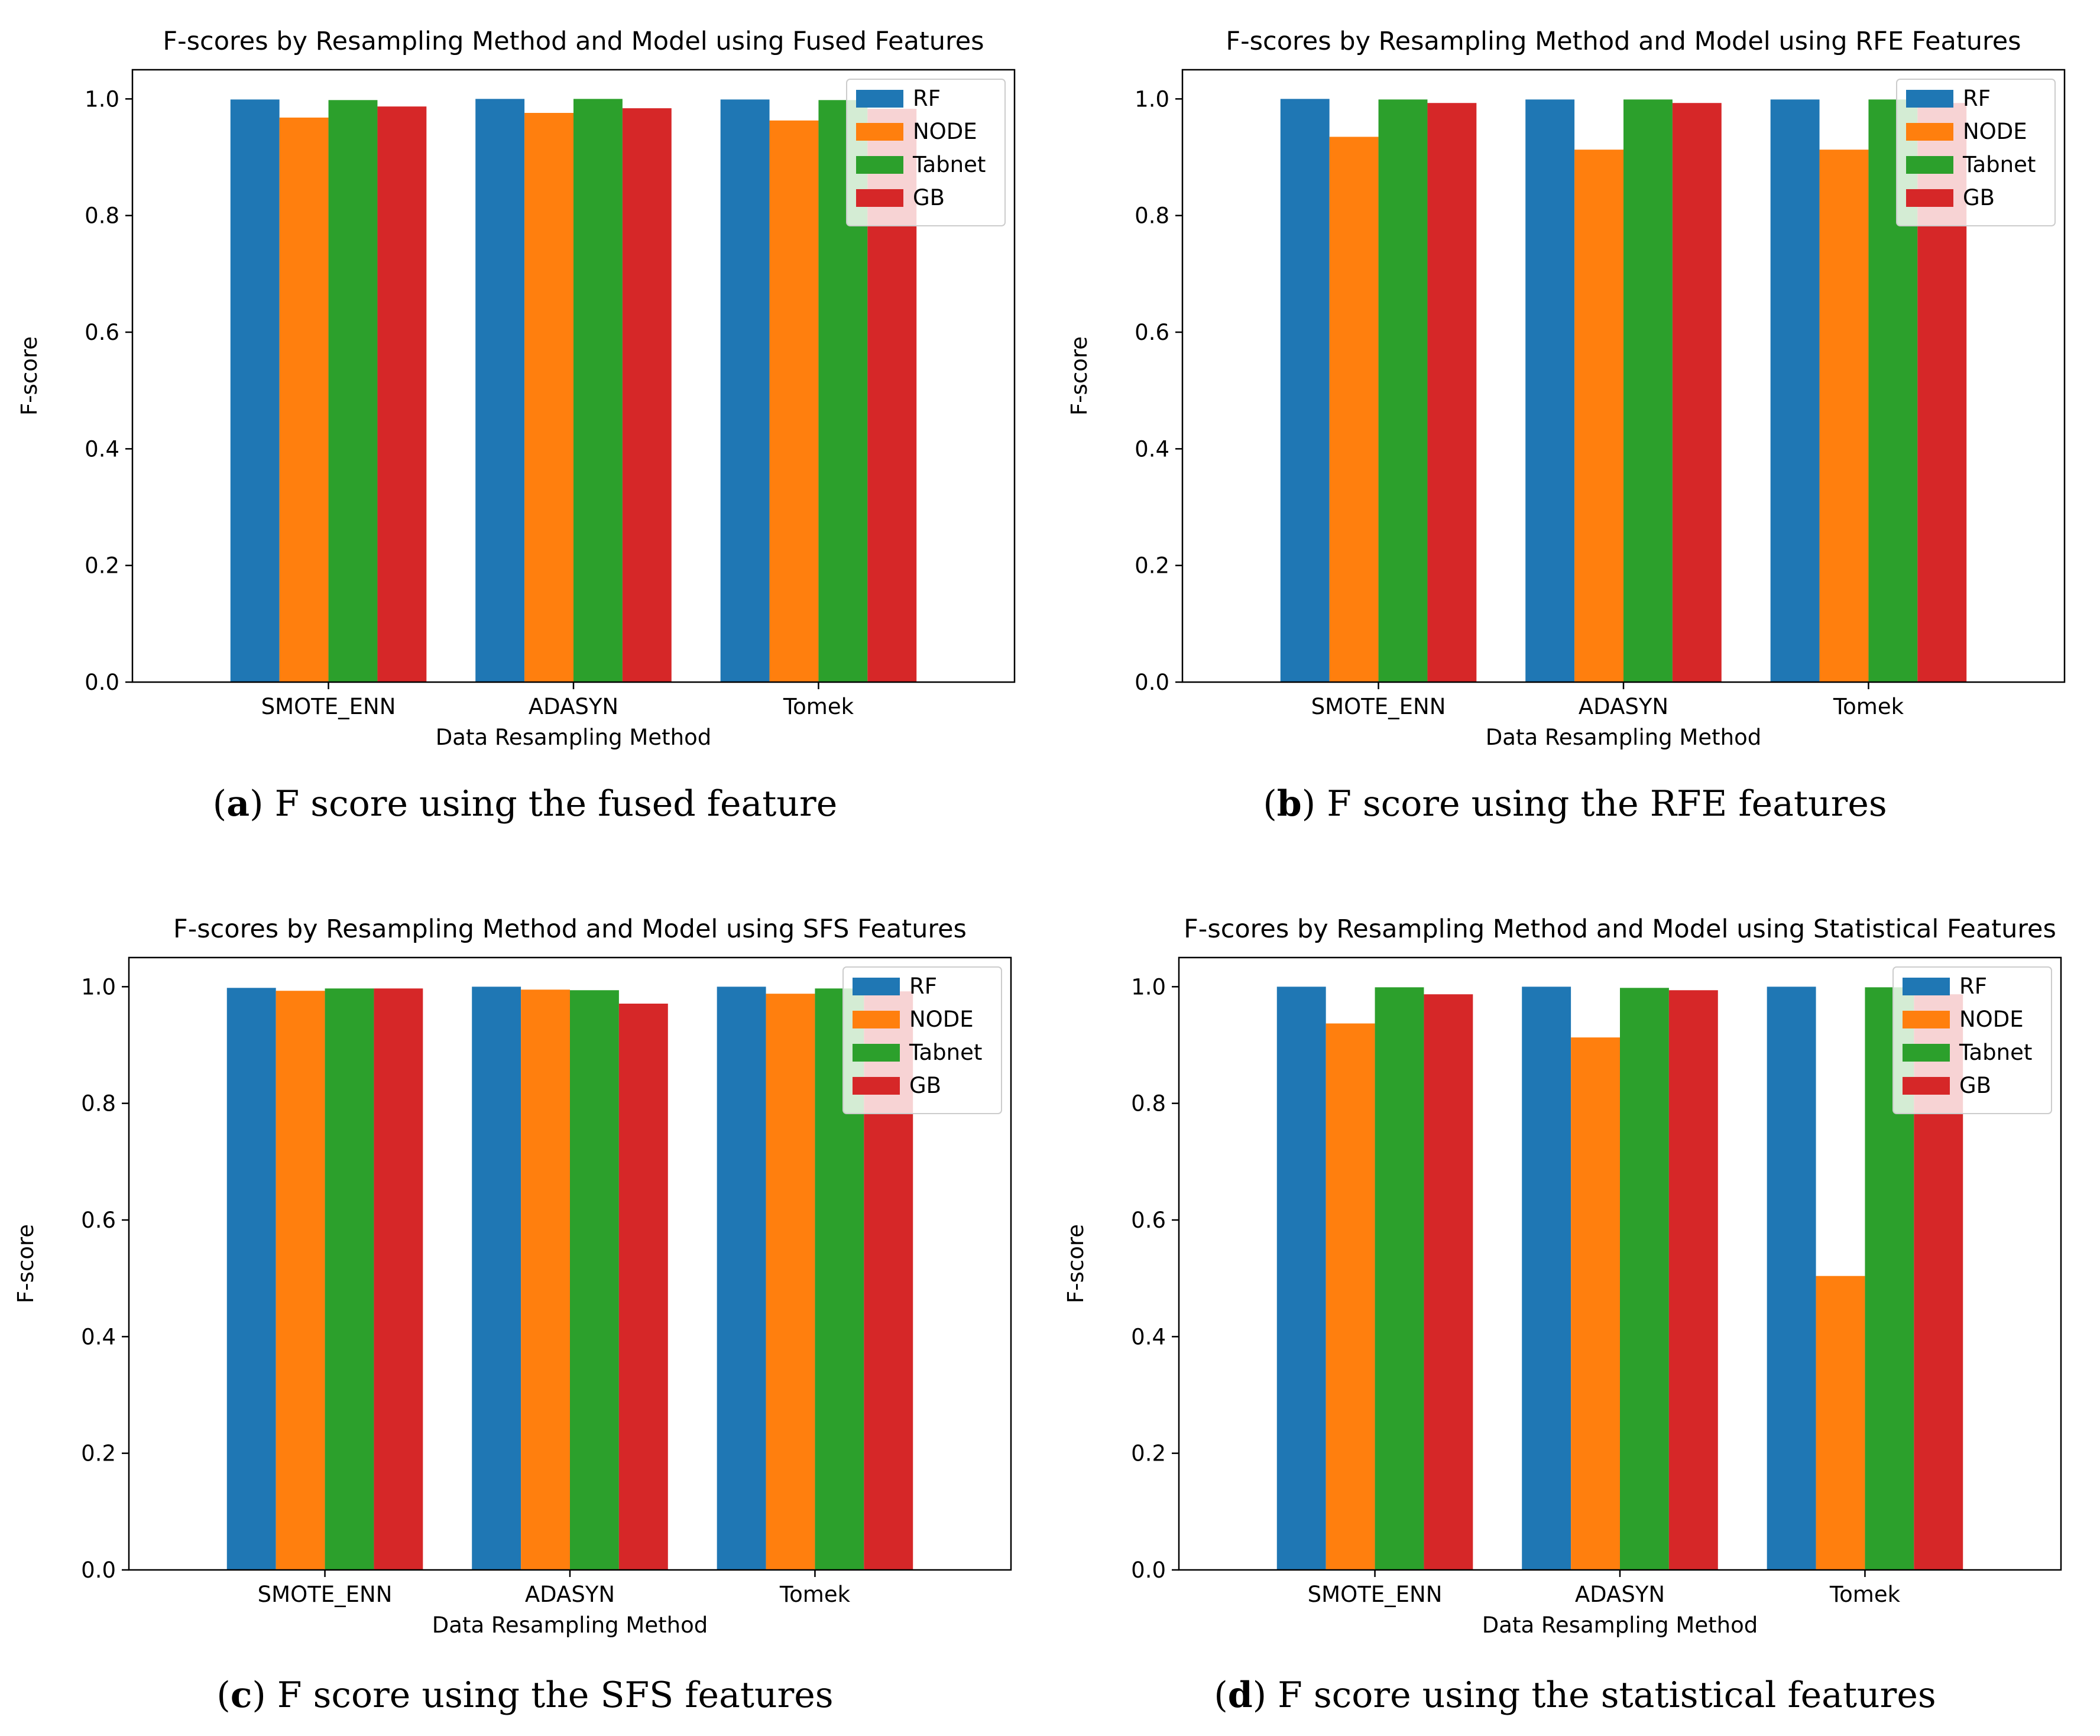 Image resolution: width=2100 pixels, height=1736 pixels. I want to click on caption-b: (b) F score using the RFE features, so click(1575, 804).